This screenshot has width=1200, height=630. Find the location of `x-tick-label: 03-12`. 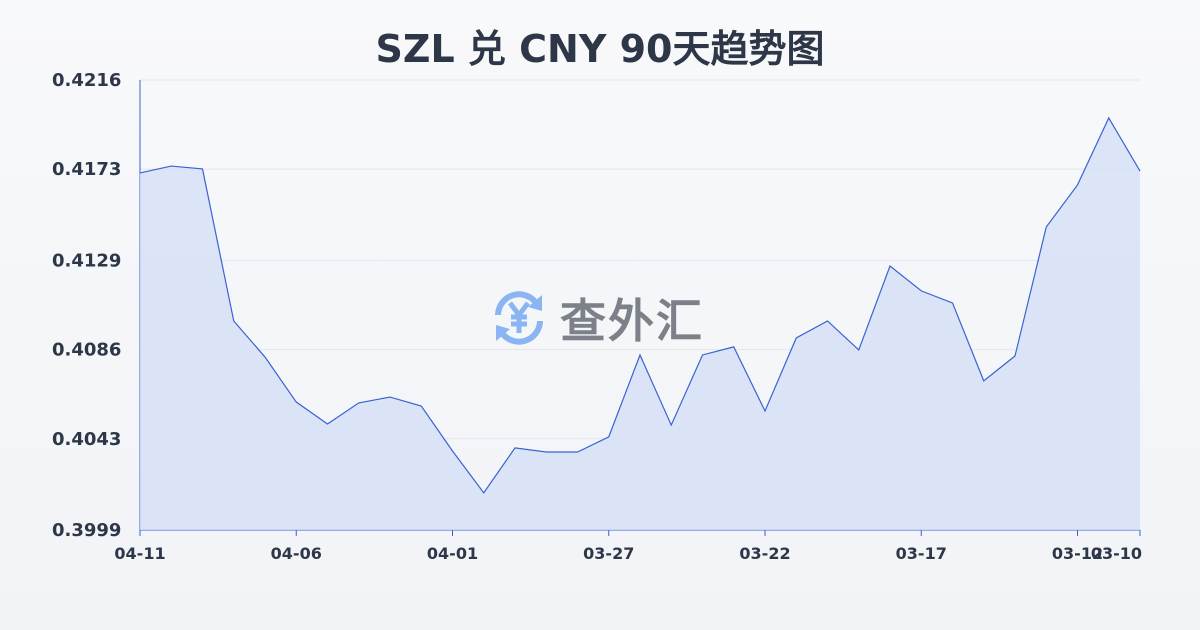

x-tick-label: 03-12 is located at coordinates (1077, 553).